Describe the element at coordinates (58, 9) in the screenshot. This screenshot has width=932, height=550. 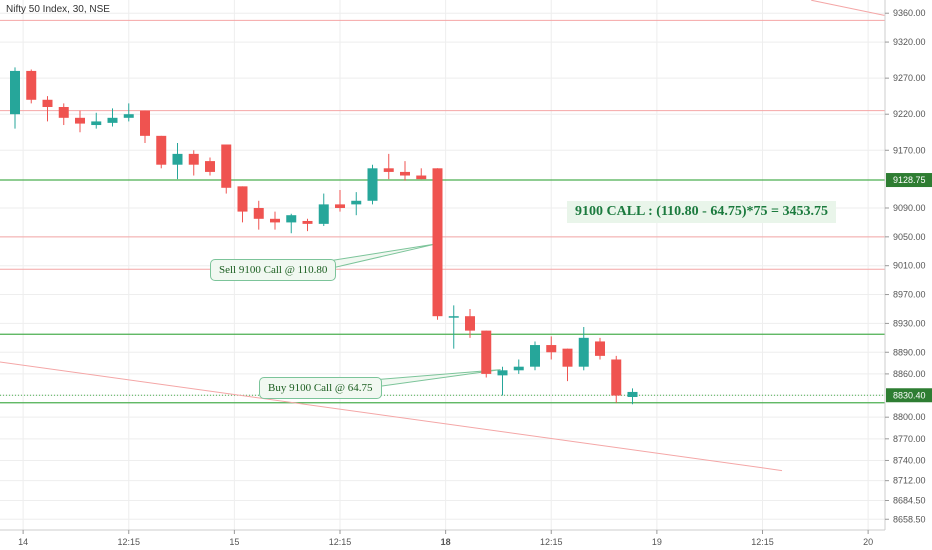
I see `chart-title: Nifty 50 Index, 30, NSE` at that location.